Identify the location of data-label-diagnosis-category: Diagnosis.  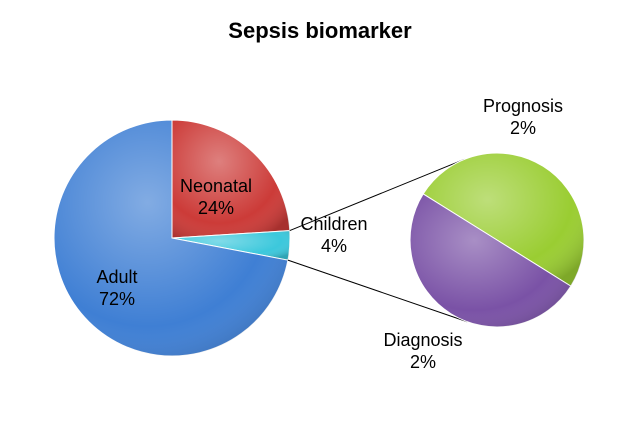
(422, 340).